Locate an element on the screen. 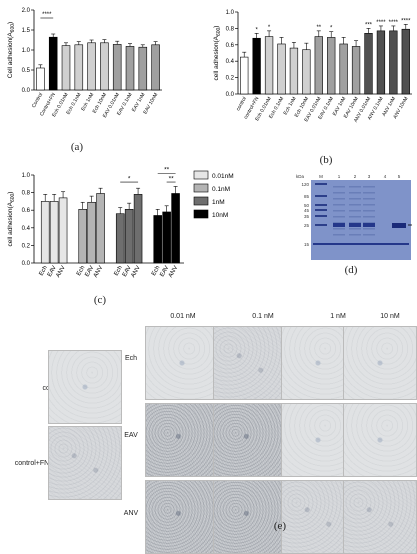 This screenshot has height=554, width=417. control-label: control+FN is located at coordinates (32, 463).